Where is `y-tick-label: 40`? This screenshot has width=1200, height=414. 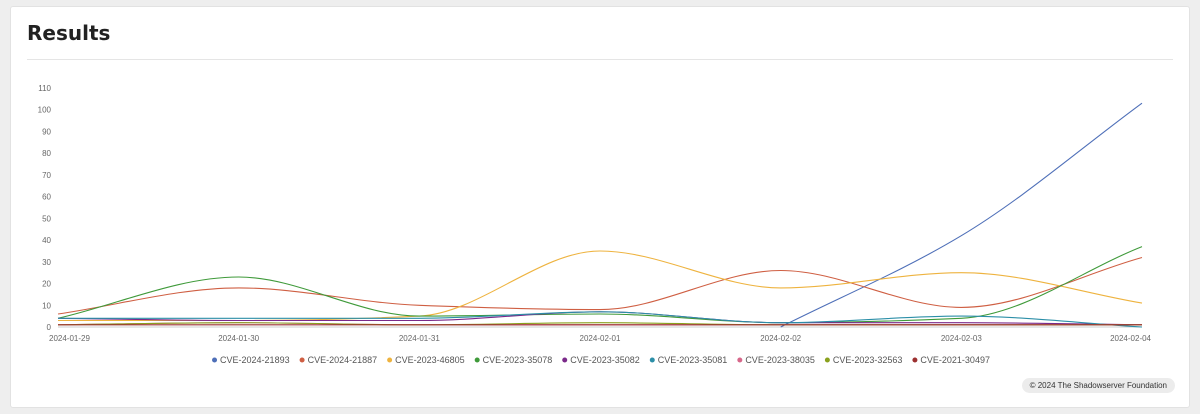 y-tick-label: 40 is located at coordinates (46, 240).